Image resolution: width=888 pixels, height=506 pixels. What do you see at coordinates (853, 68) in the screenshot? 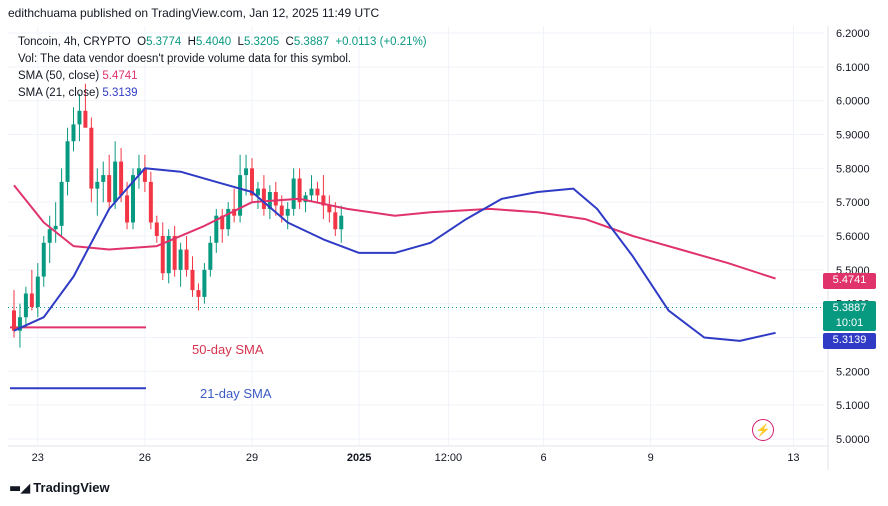
I see `y-tick-label: 6.1000` at bounding box center [853, 68].